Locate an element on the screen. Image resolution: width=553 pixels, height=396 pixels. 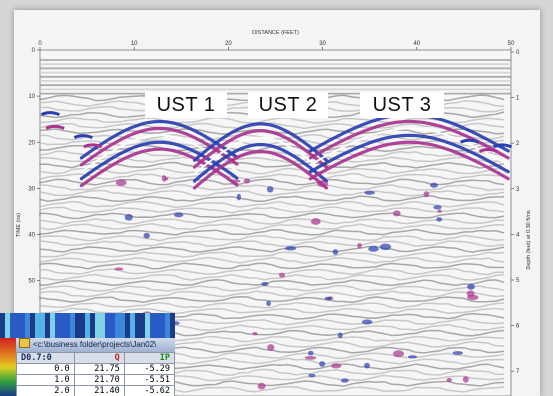
table-cell: 1.0 is located at coordinates (45, 380).